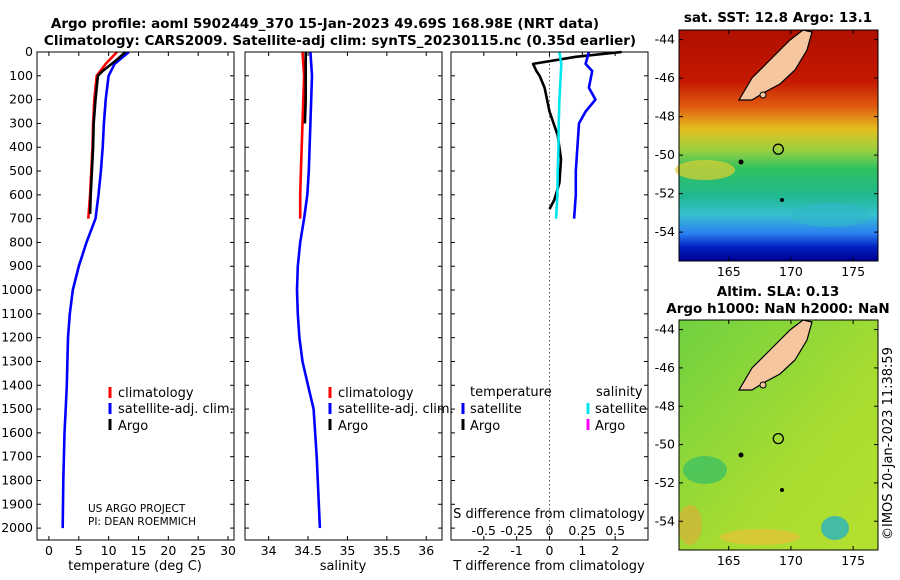 The width and height of the screenshot is (900, 580). I want to click on y-tick-label: 300, so click(21, 122).